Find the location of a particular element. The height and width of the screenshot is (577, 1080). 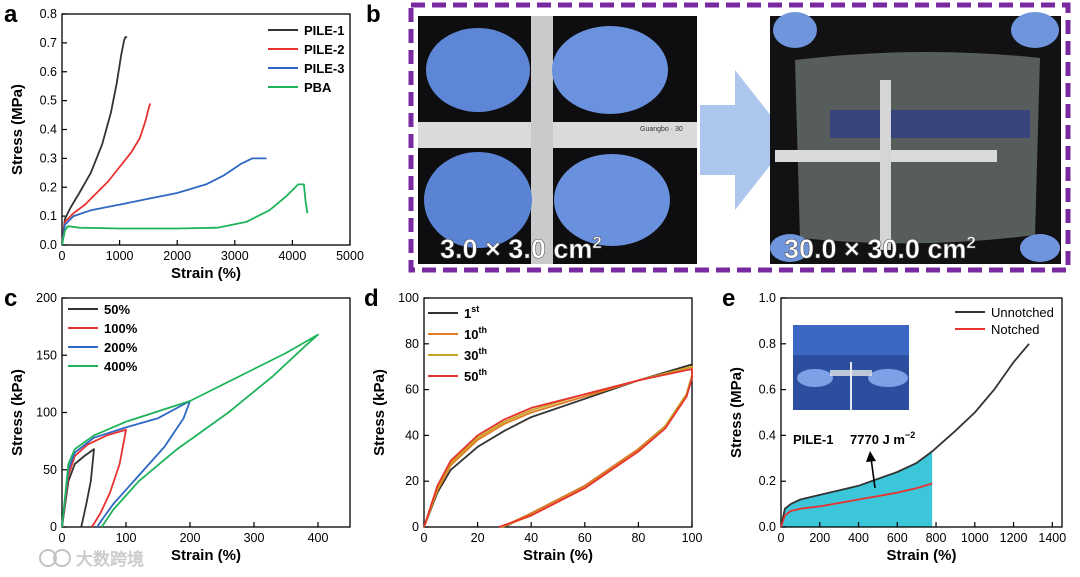

panel-label-b: b is located at coordinates (373, 14).